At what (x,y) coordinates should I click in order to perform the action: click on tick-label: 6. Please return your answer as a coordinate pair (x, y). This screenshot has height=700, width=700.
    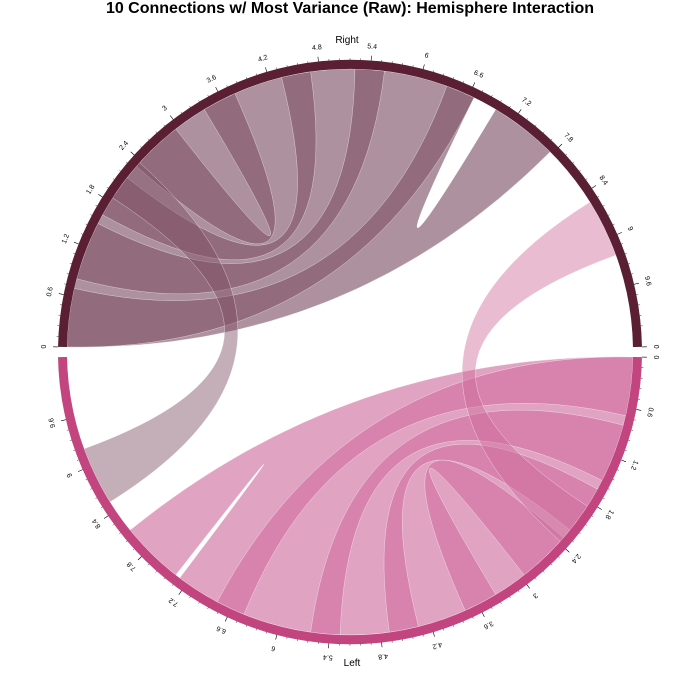
    Looking at the image, I should click on (427, 56).